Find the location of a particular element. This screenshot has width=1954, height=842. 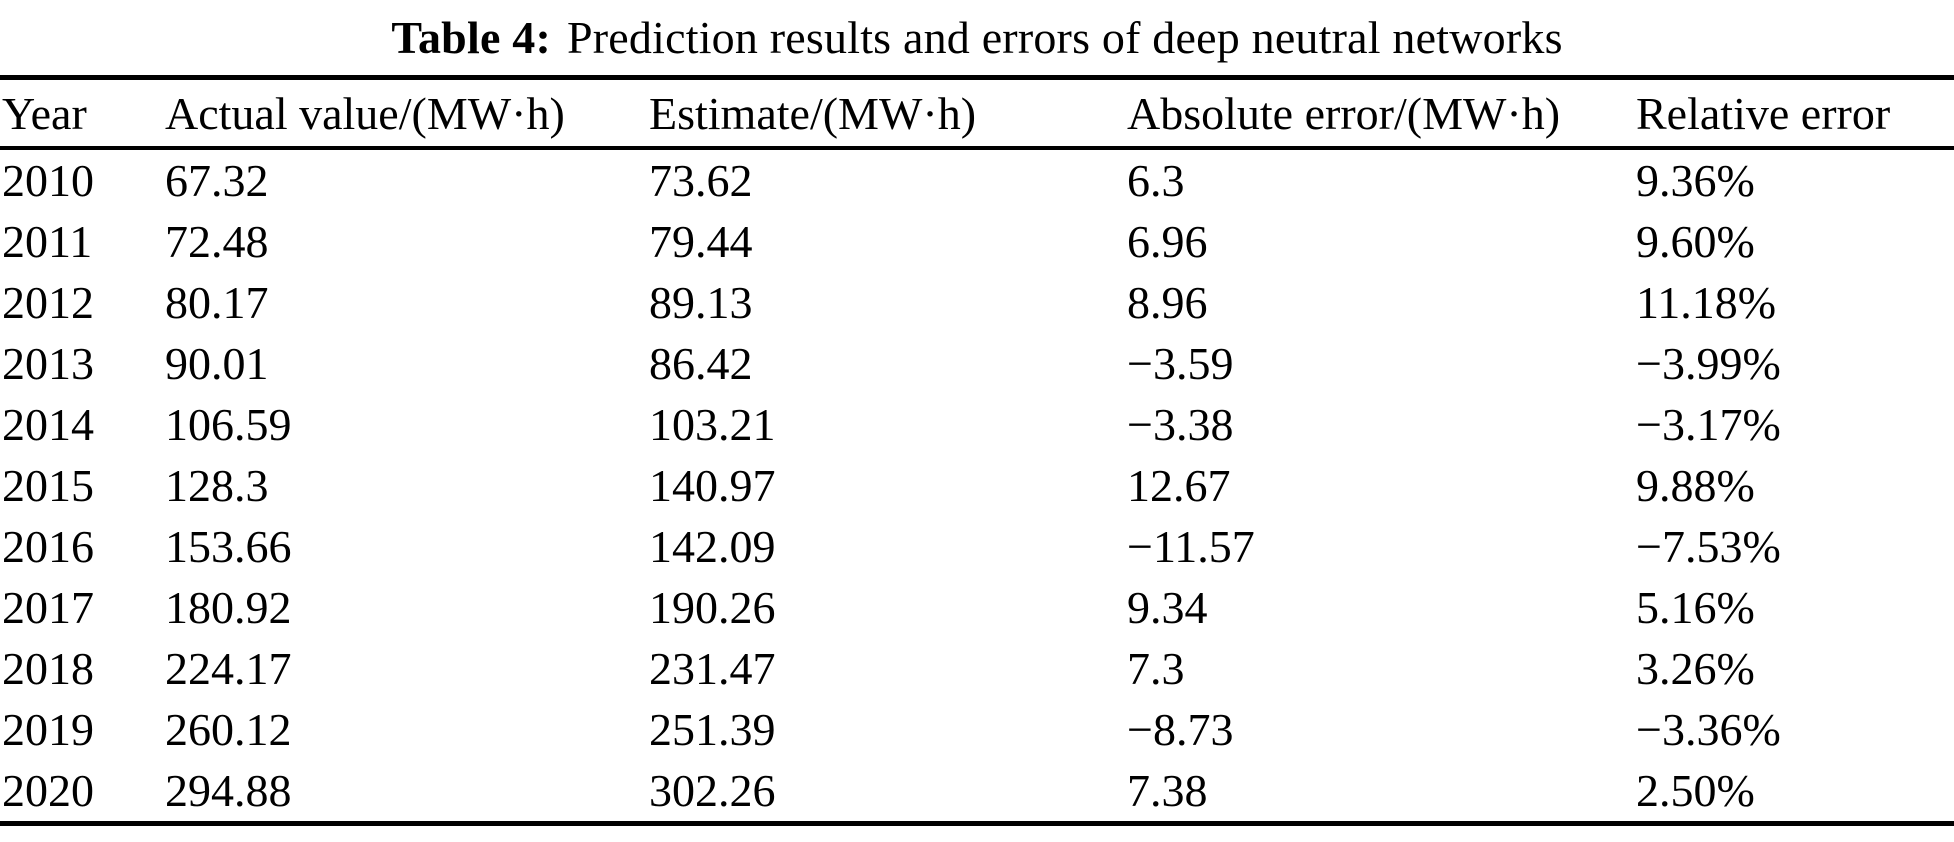

table-row: 2018 224.17 231.47 7.3 3.26% is located at coordinates (977, 668).